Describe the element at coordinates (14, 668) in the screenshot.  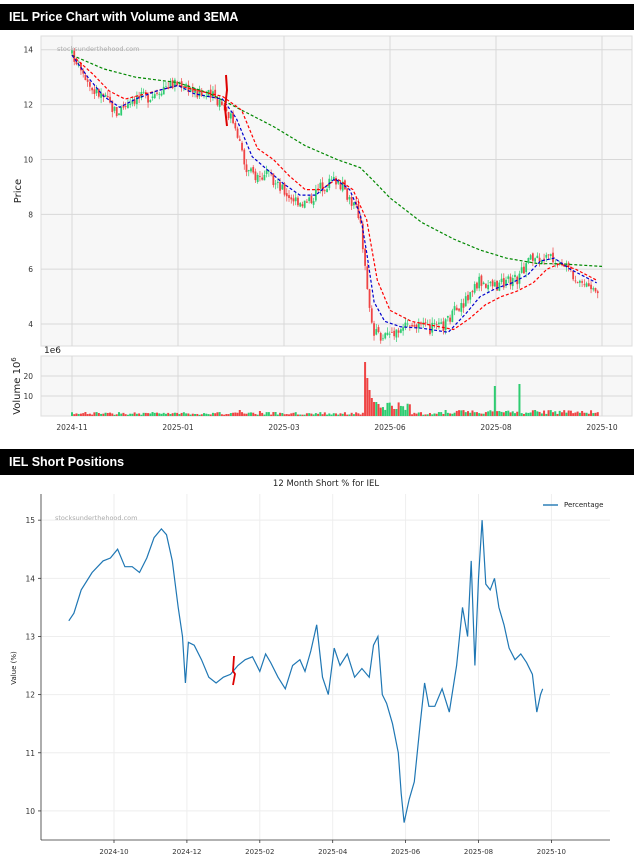
I see `y-axis-label: Value (%)` at that location.